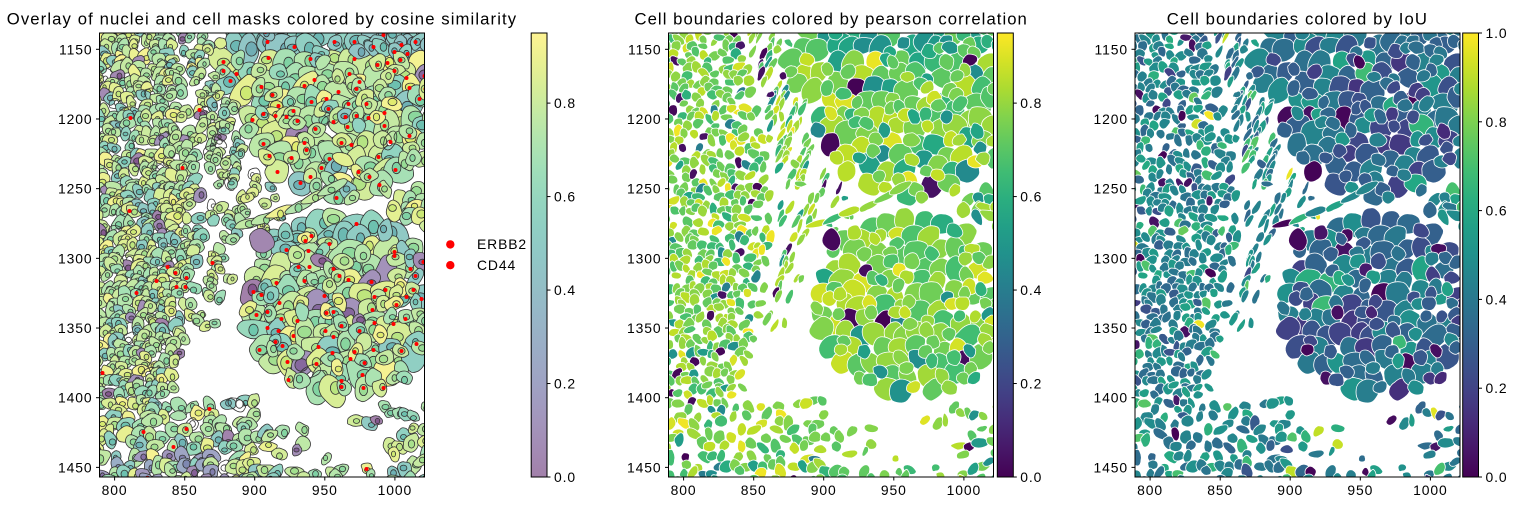  What do you see at coordinates (496, 265) in the screenshot?
I see `svg-text: CD44` at bounding box center [496, 265].